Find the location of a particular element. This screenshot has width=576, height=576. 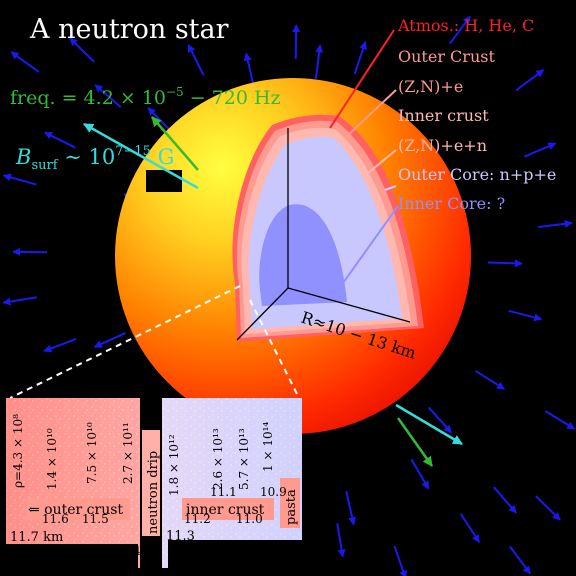

inner-crust-box is located at coordinates (228, 509).